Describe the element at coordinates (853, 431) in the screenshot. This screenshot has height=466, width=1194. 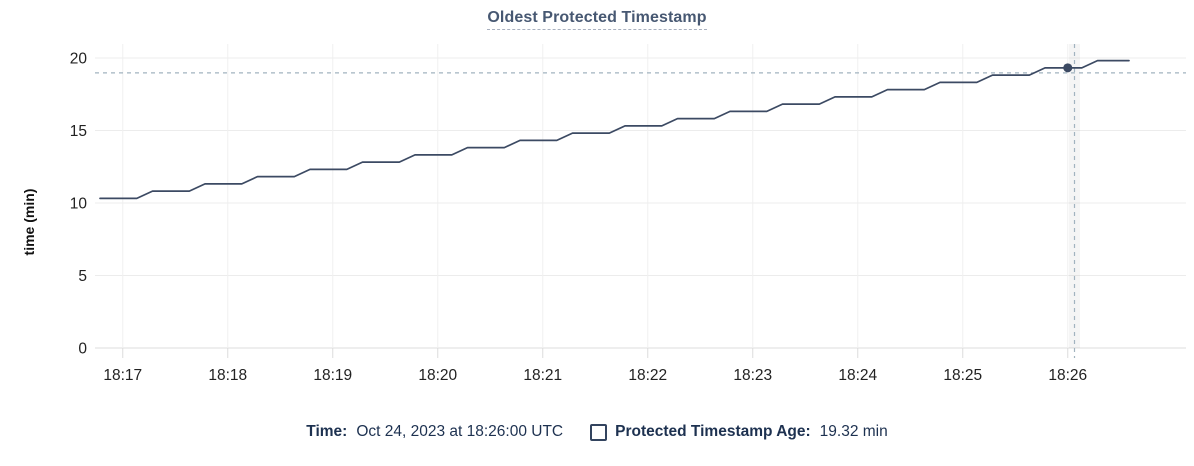
I see `series-value: 19.32 min` at that location.